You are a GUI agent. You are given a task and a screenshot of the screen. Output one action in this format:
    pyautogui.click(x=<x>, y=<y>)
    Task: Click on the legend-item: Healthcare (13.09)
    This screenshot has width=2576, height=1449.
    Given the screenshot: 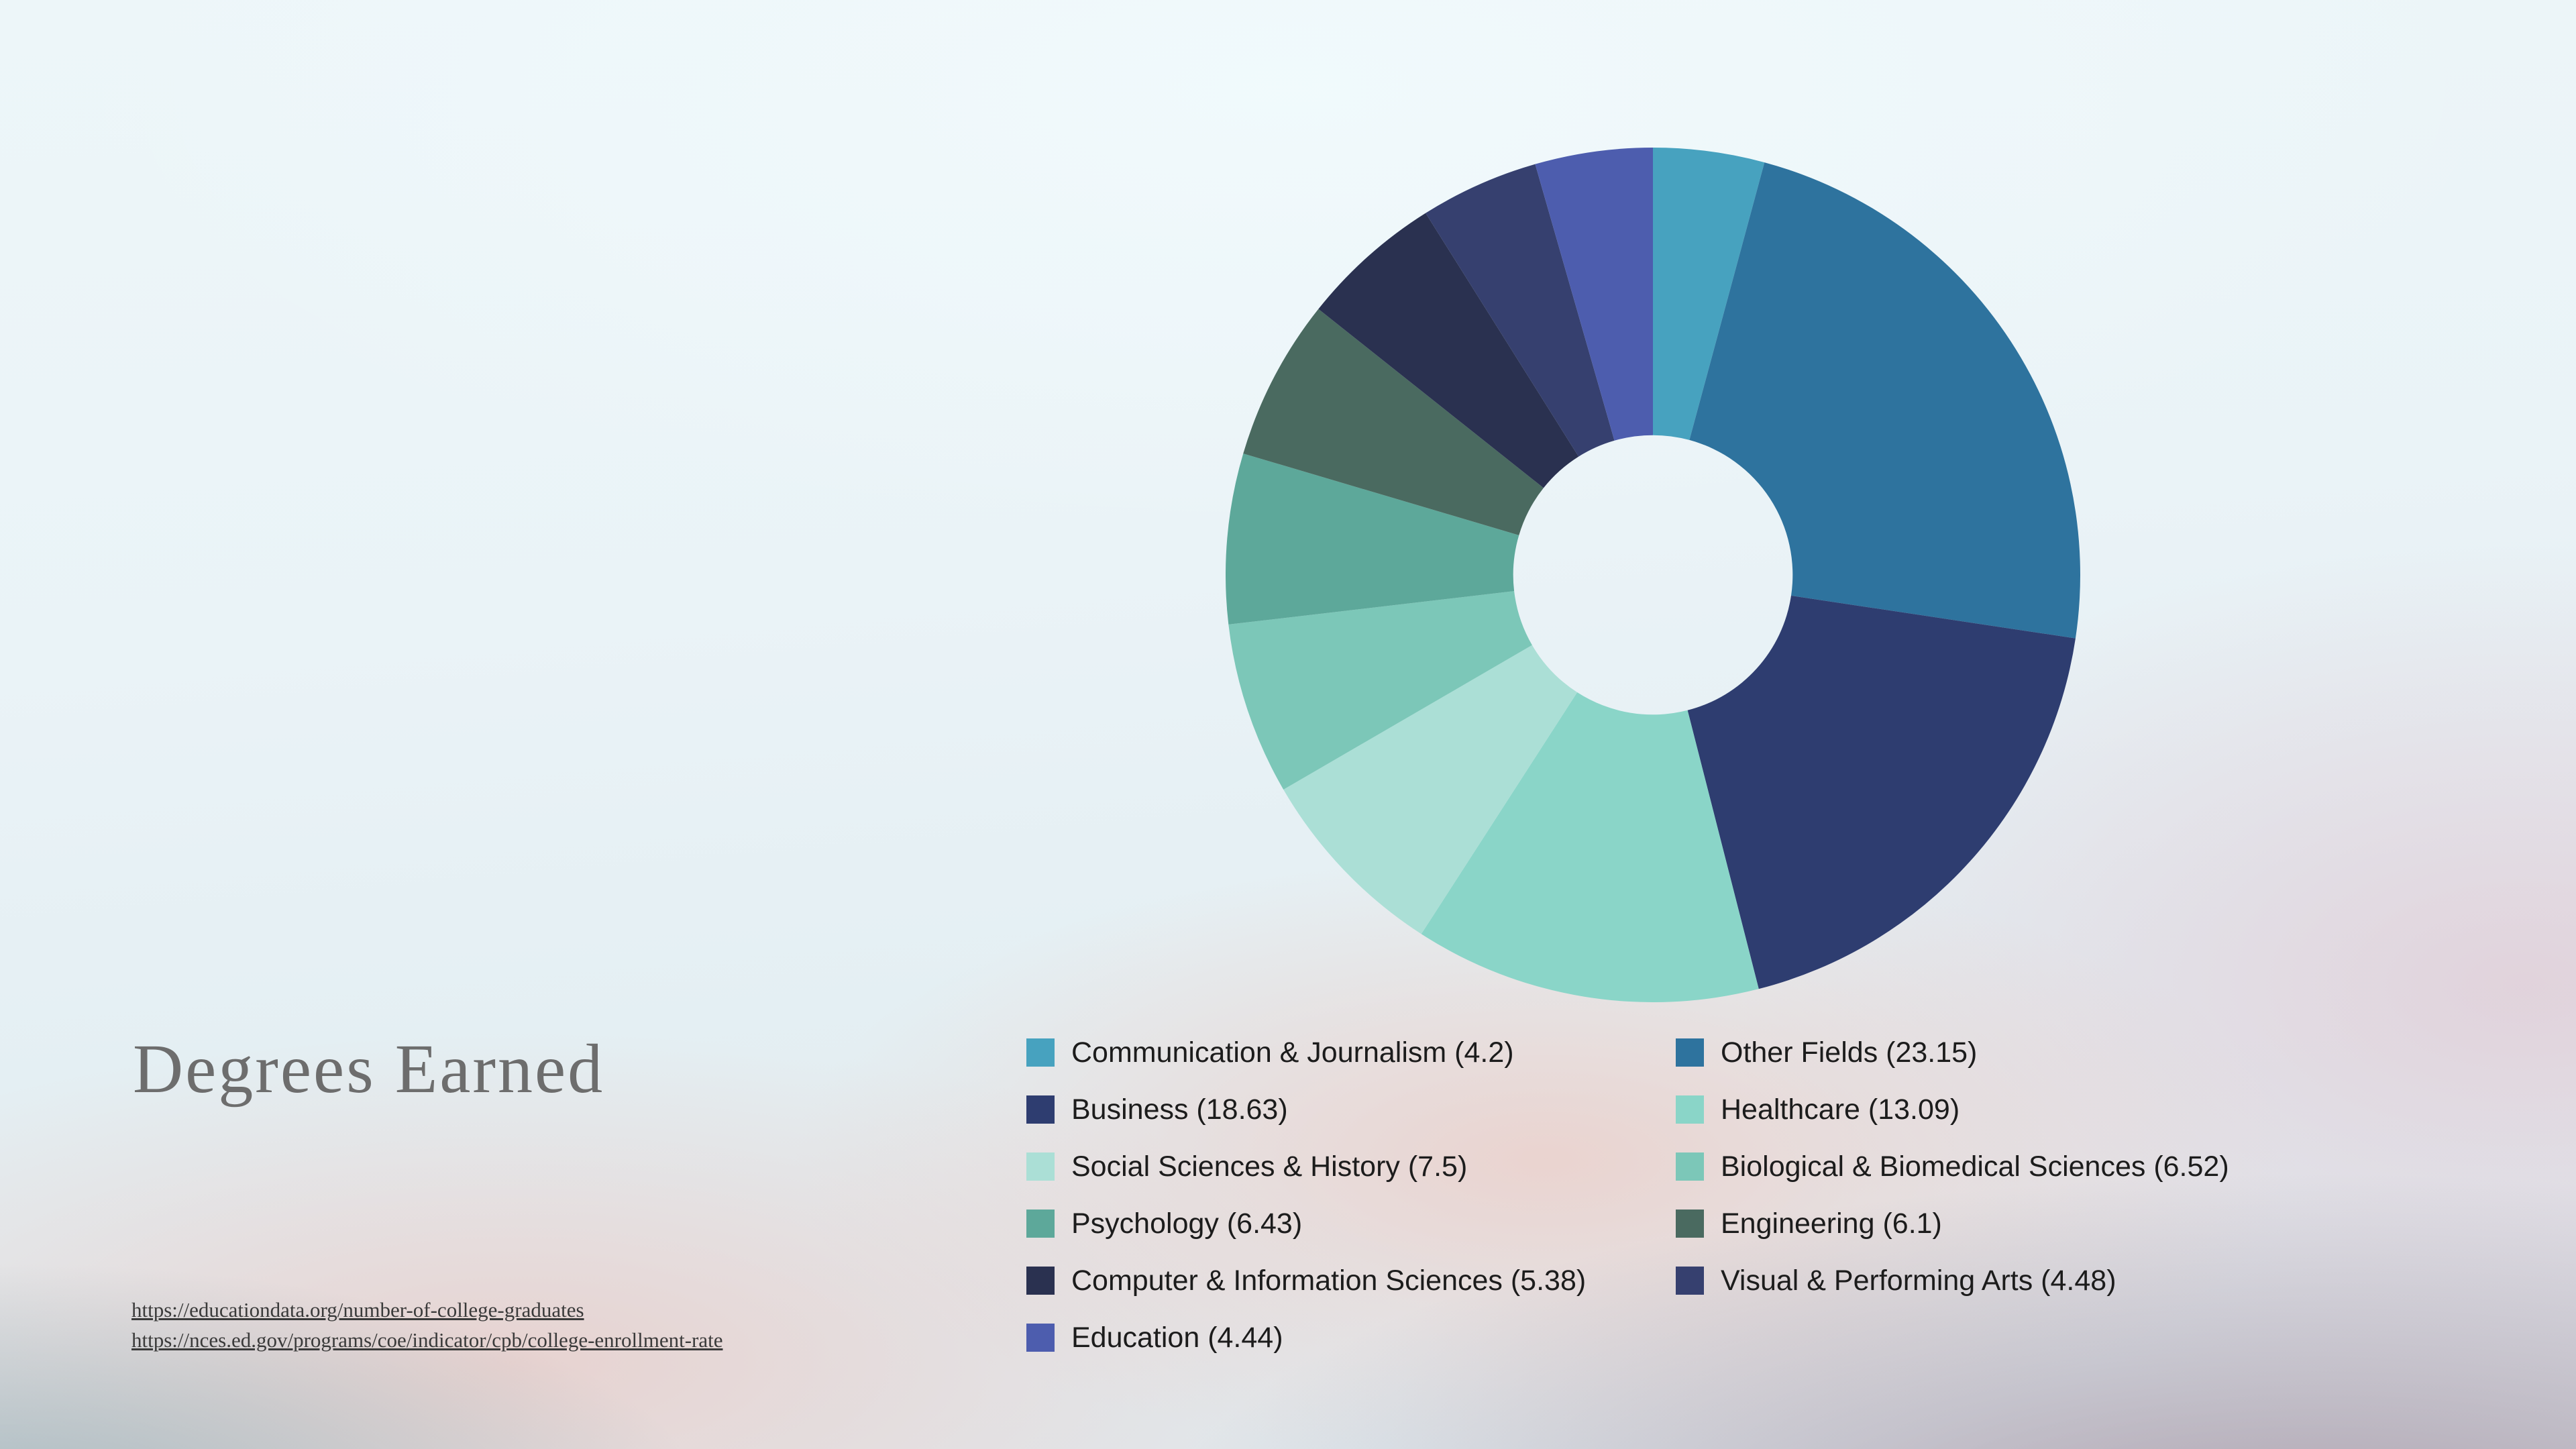 What is the action you would take?
    pyautogui.click(x=1952, y=1109)
    